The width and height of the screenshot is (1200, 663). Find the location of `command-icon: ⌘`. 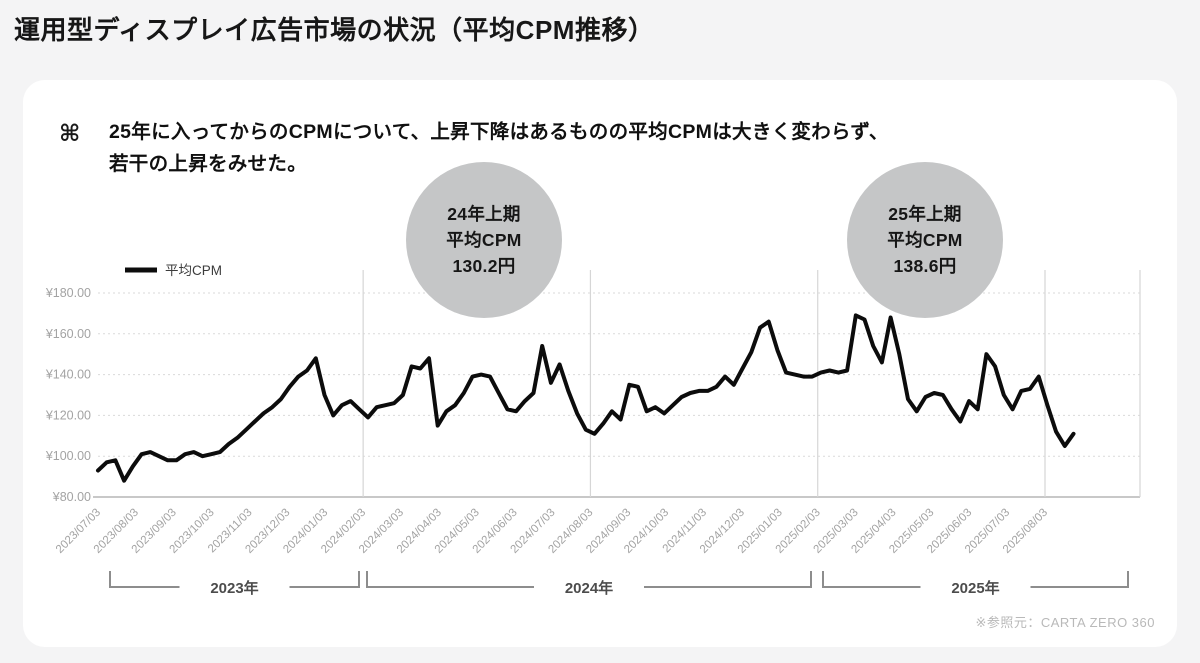

command-icon: ⌘ is located at coordinates (70, 133).